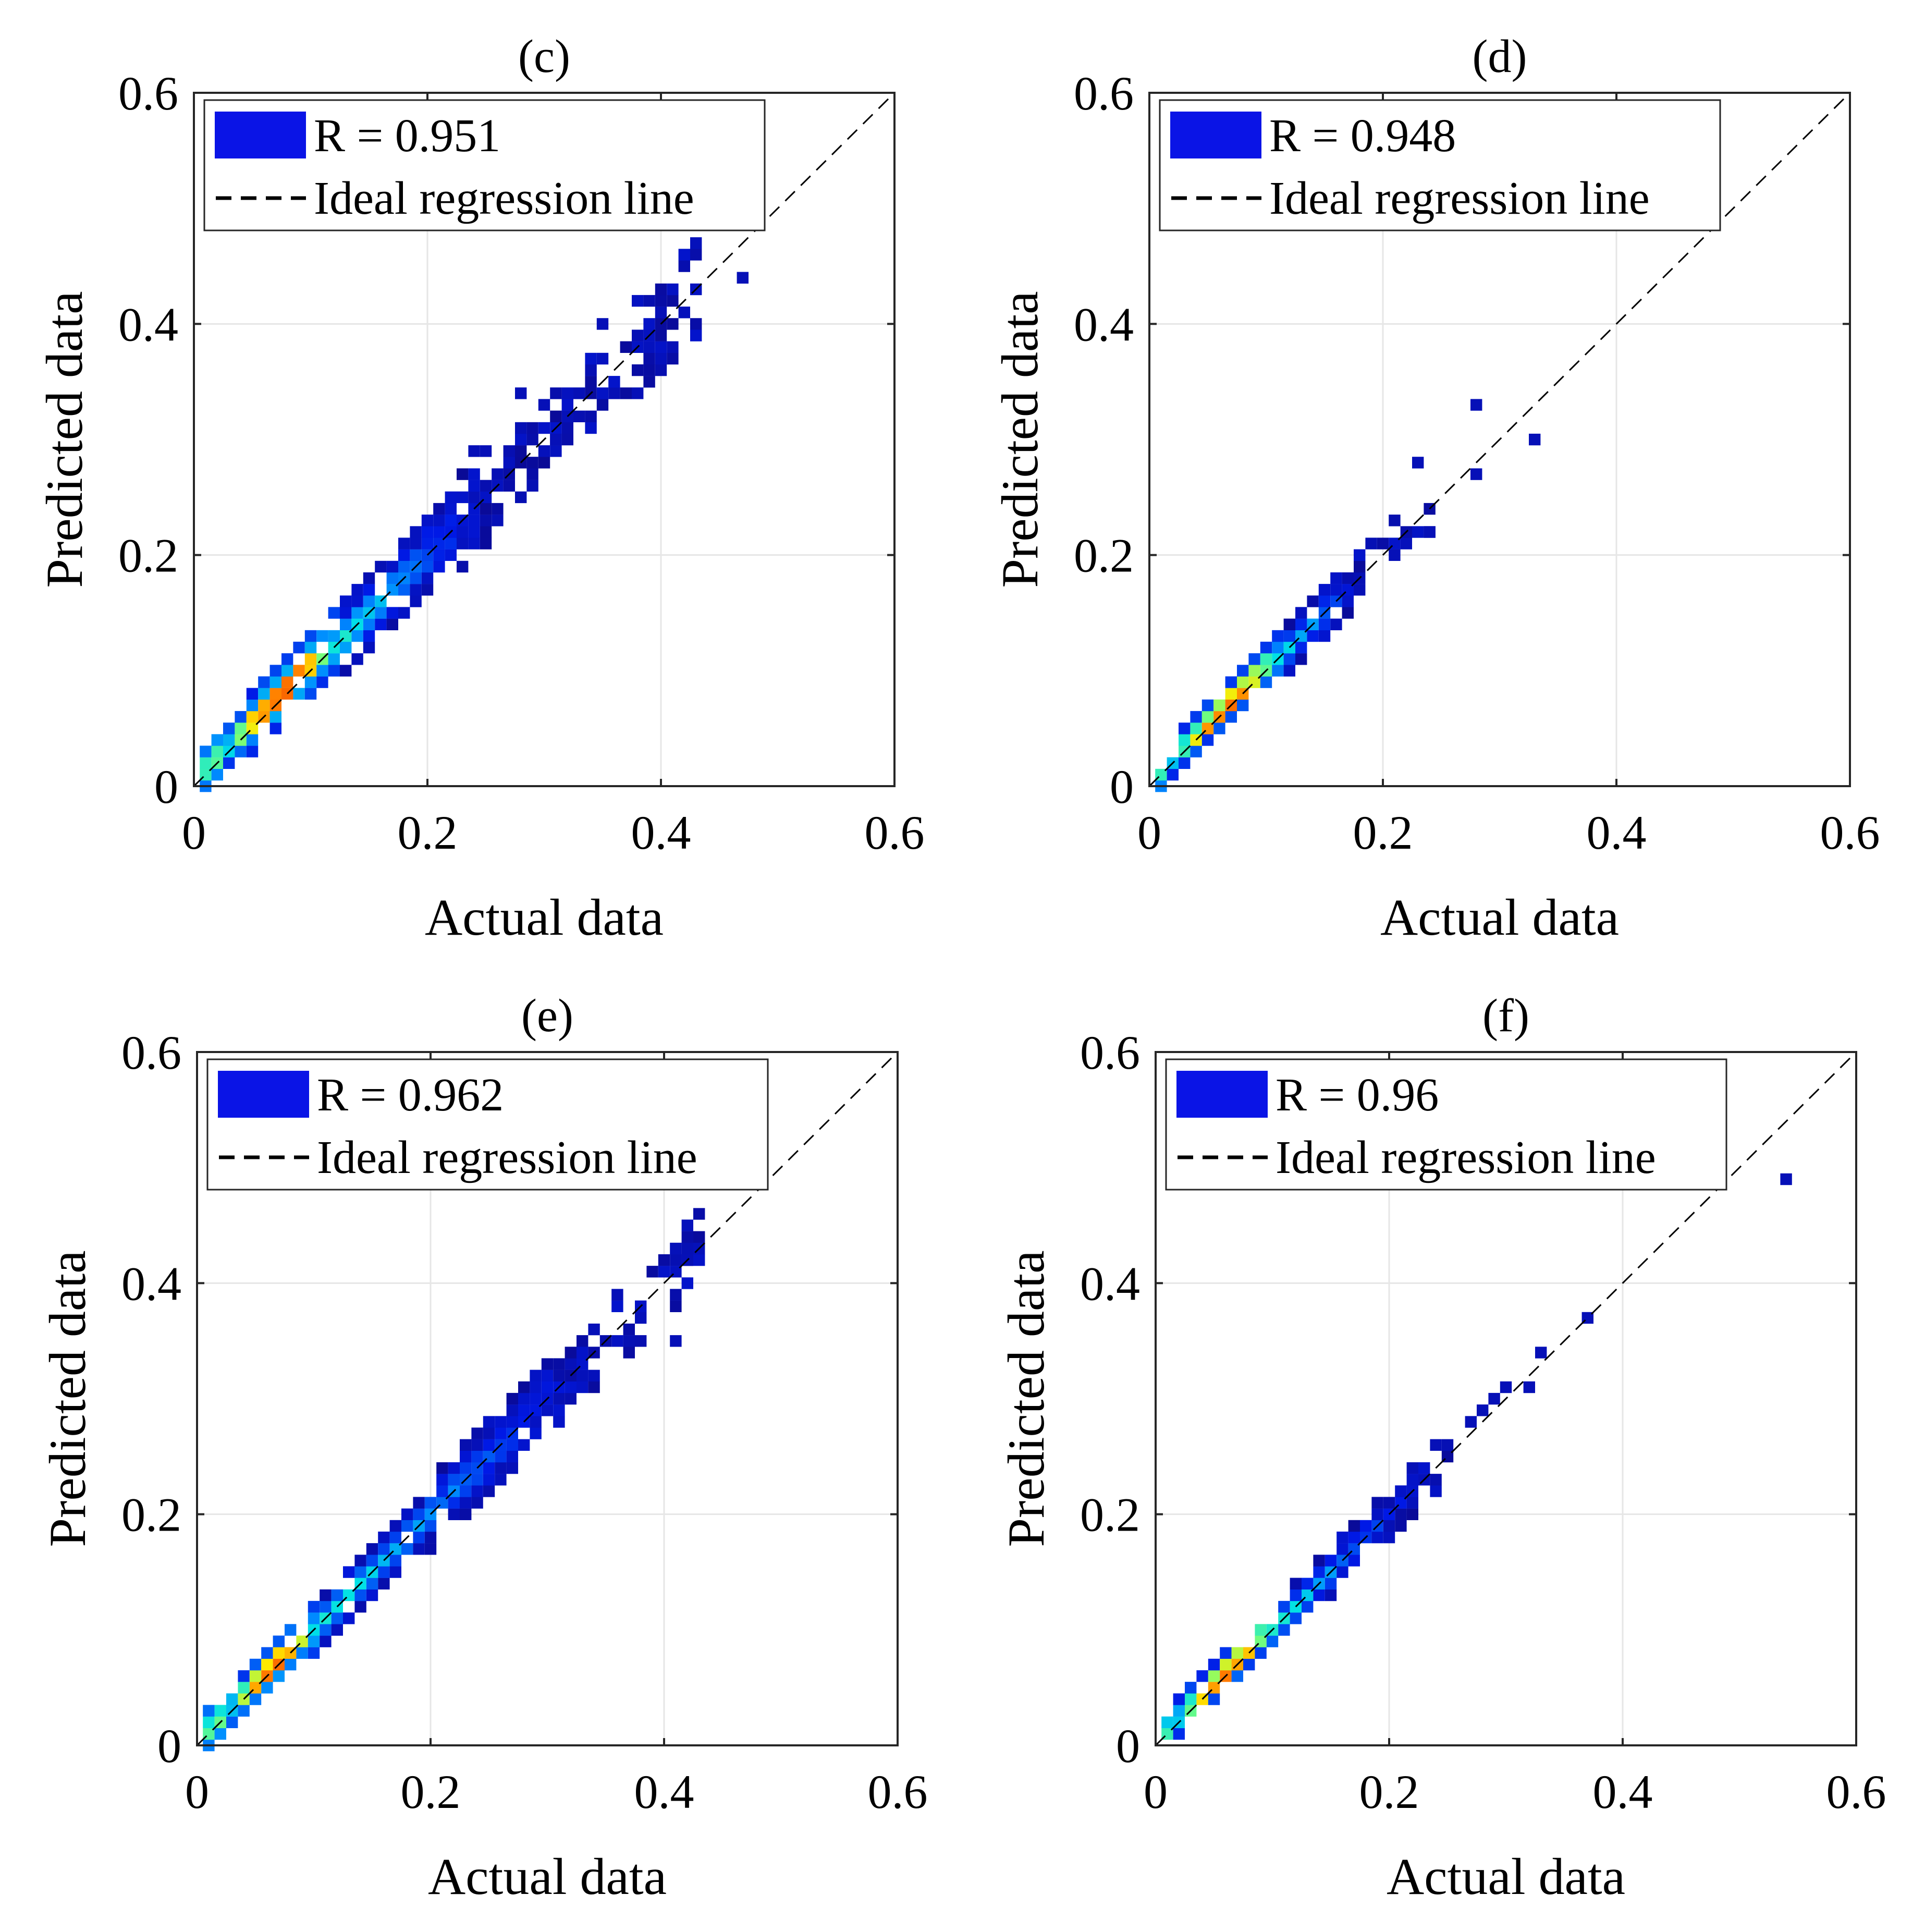 The width and height of the screenshot is (1925, 1932). I want to click on panel-title: (e), so click(547, 1016).